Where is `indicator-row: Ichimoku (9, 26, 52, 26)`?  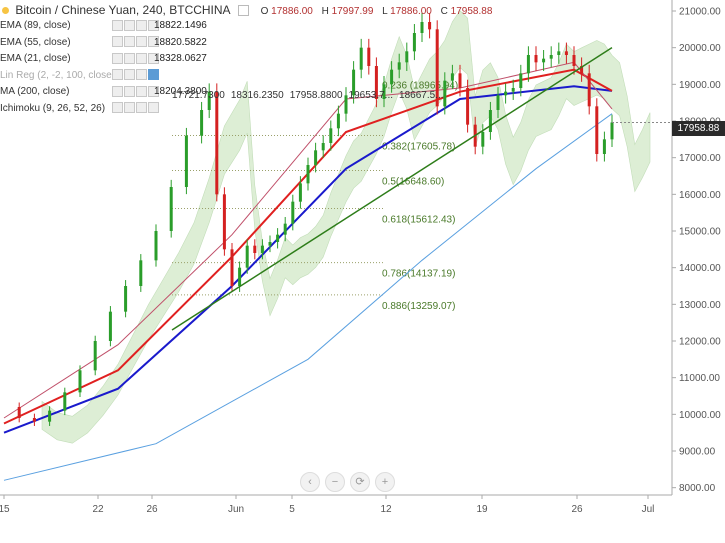 indicator-row: Ichimoku (9, 26, 52, 26) is located at coordinates (249, 109).